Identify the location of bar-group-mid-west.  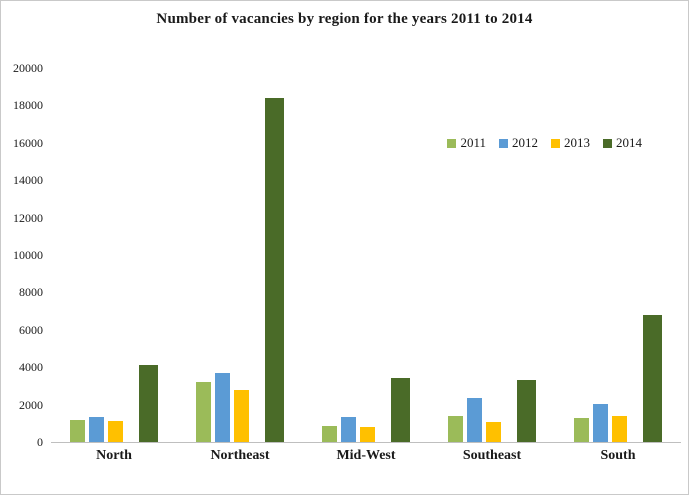
(366, 255).